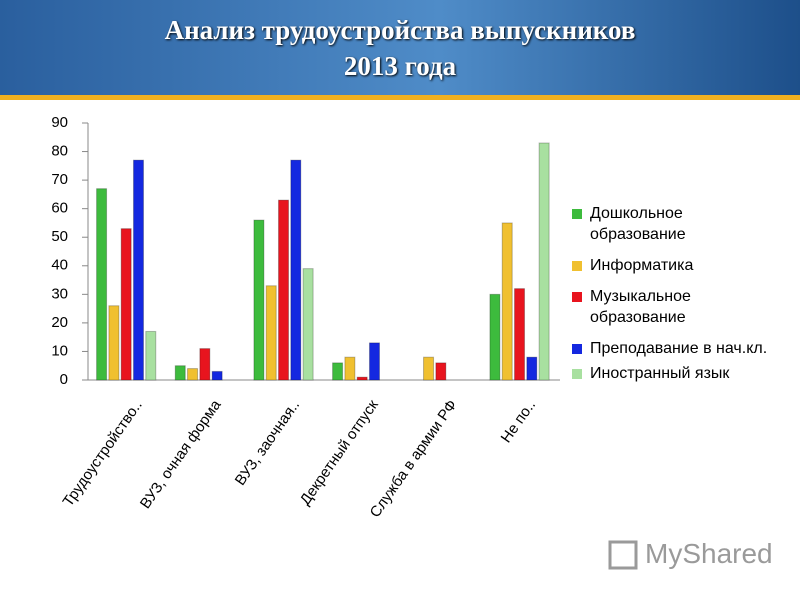  I want to click on y-tick-label: 90, so click(59, 122).